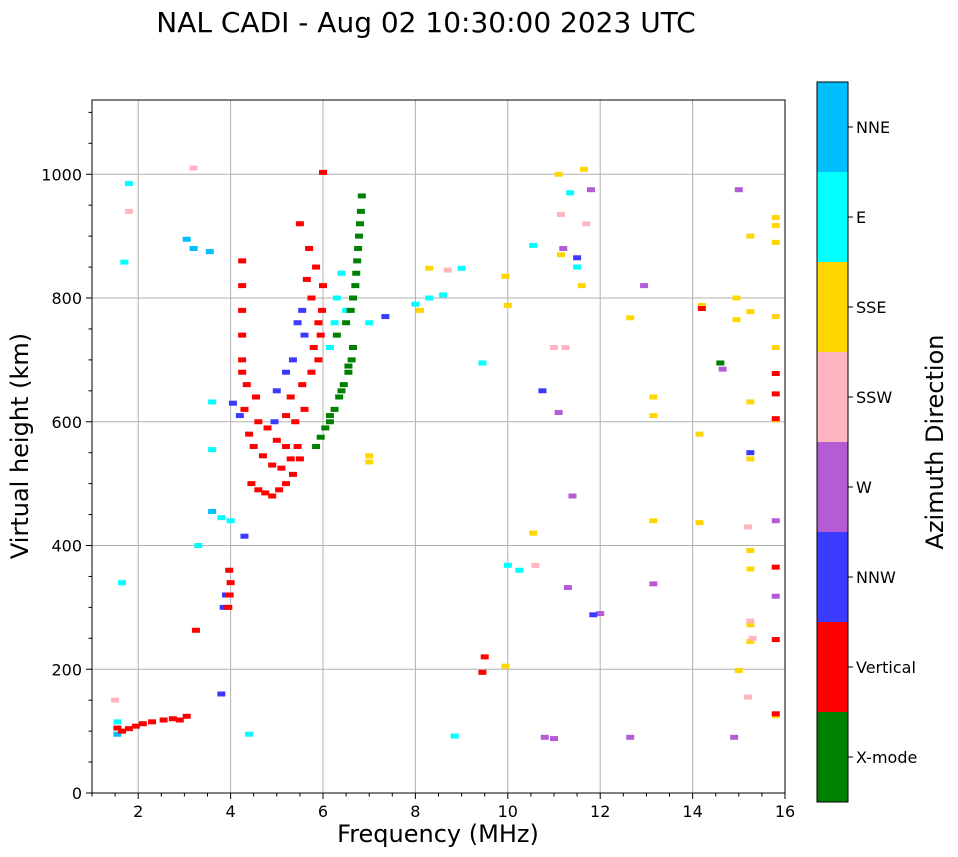  Describe the element at coordinates (66, 669) in the screenshot. I see `y-tick-label: 200` at that location.